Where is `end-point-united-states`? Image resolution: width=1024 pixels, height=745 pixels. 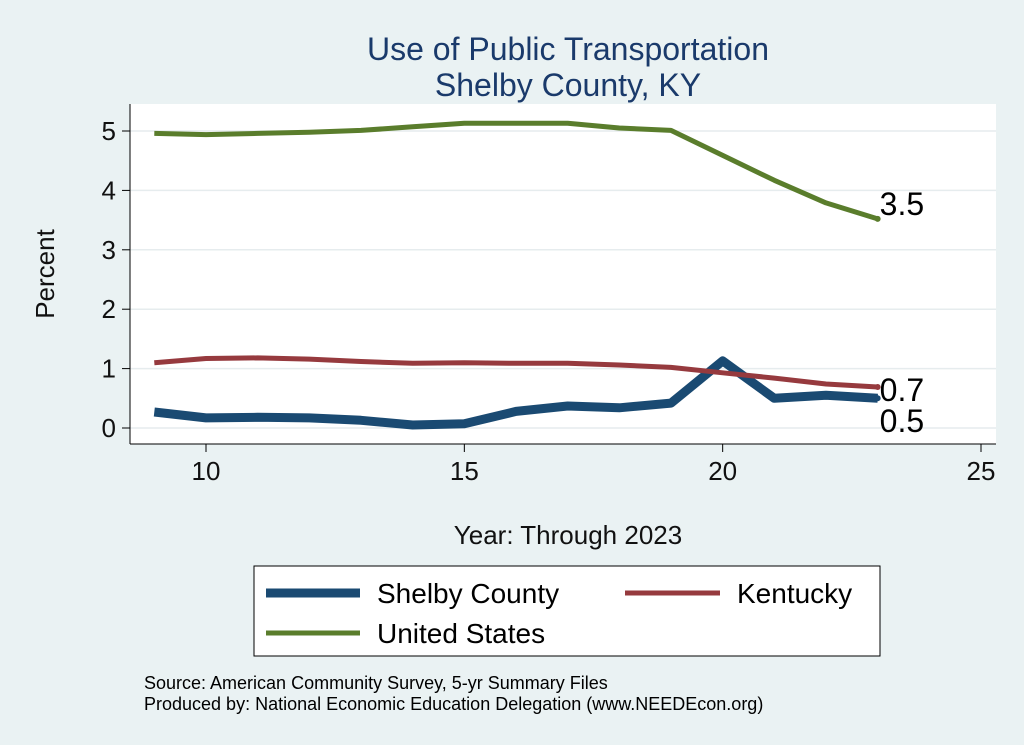 end-point-united-states is located at coordinates (877, 218).